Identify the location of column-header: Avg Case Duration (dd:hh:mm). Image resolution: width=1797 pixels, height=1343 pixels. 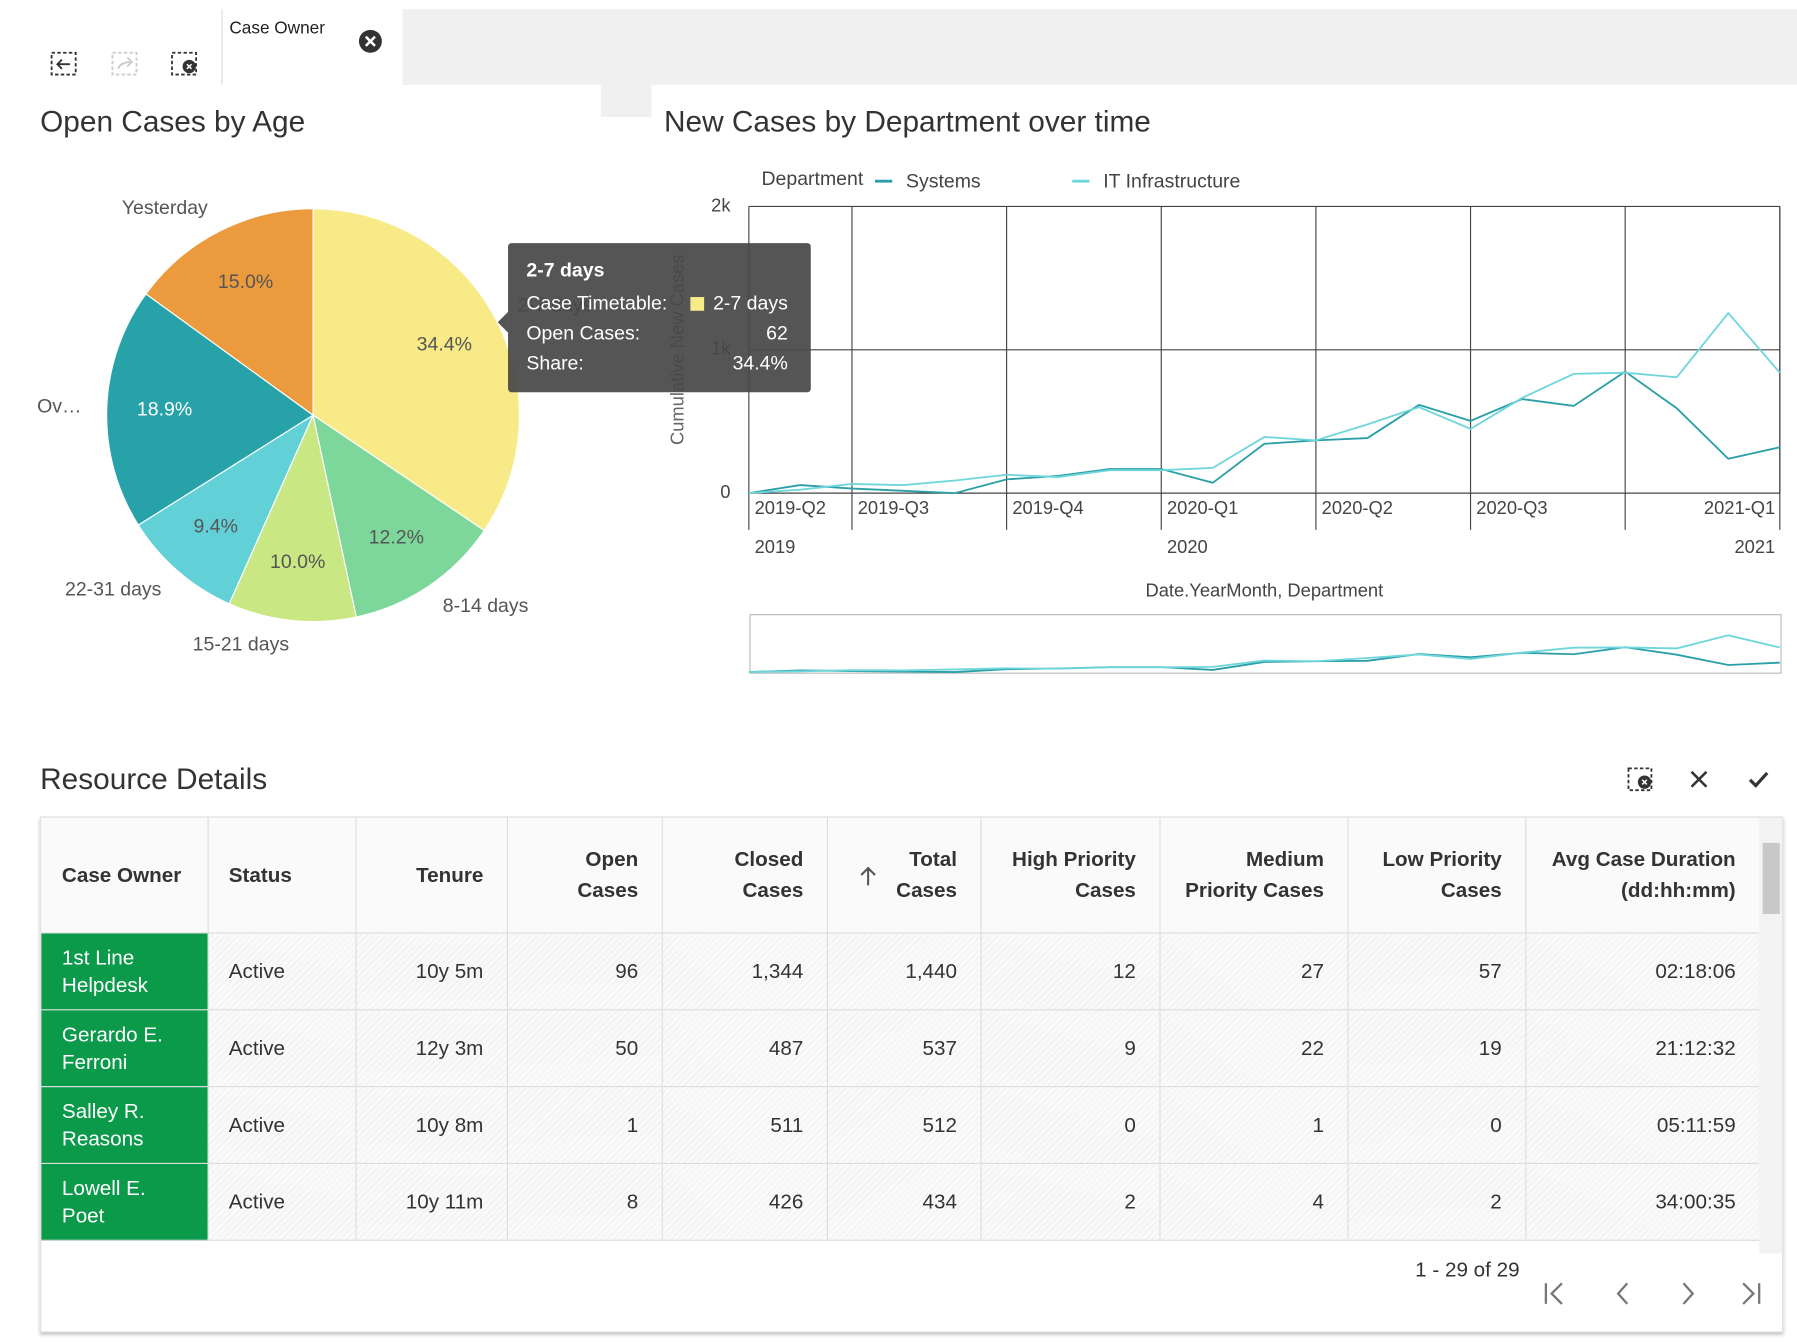
(1642, 875).